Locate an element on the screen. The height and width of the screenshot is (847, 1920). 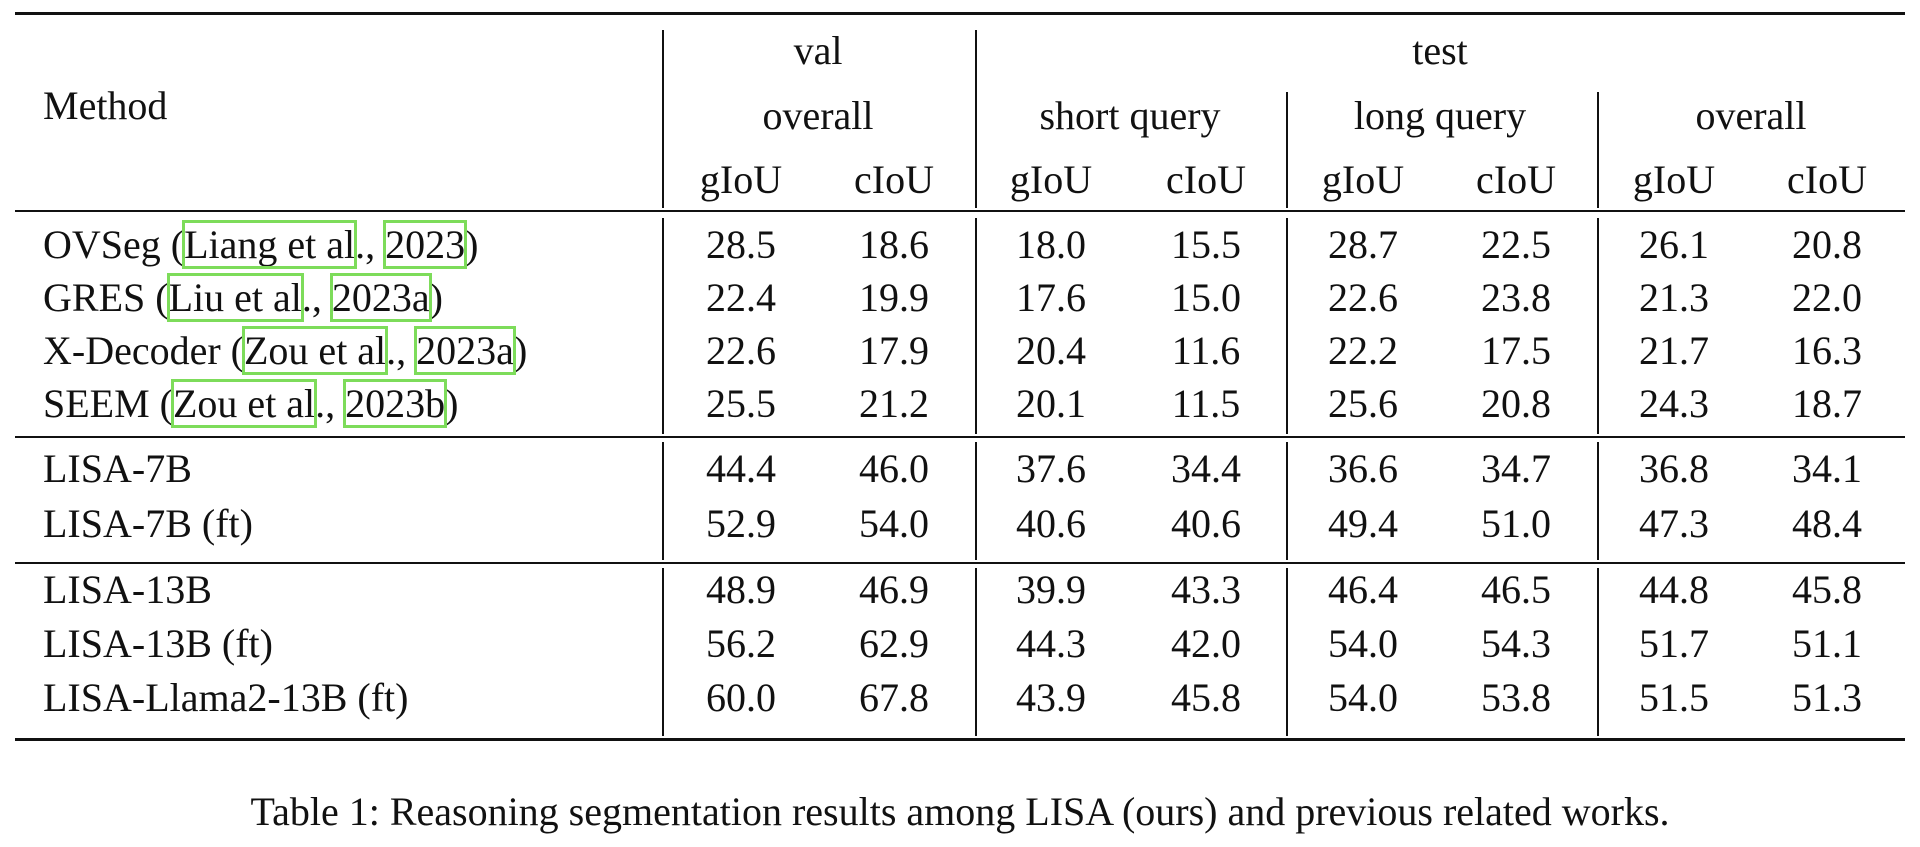
method-text: LISA-7B (ft) is located at coordinates (148, 523).